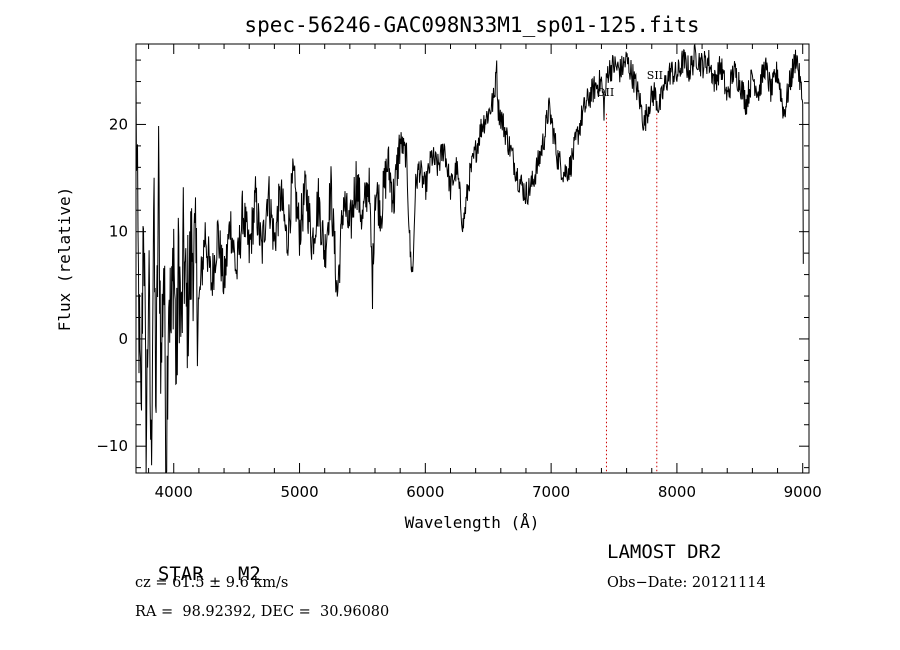  What do you see at coordinates (180, 574) in the screenshot?
I see `object-type: STAR` at bounding box center [180, 574].